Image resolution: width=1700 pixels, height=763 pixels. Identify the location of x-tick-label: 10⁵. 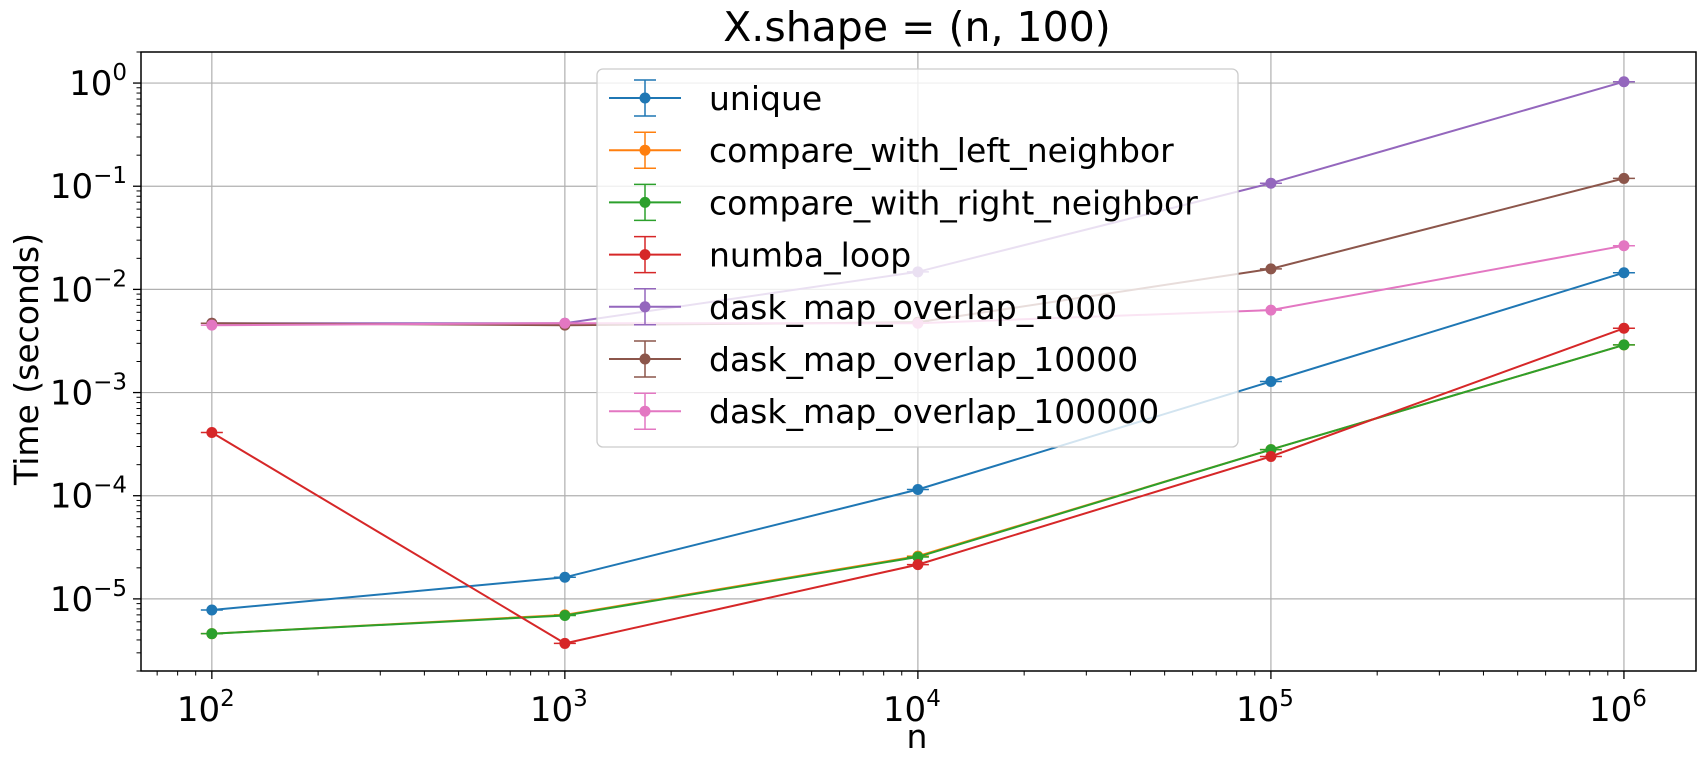
(1265, 708).